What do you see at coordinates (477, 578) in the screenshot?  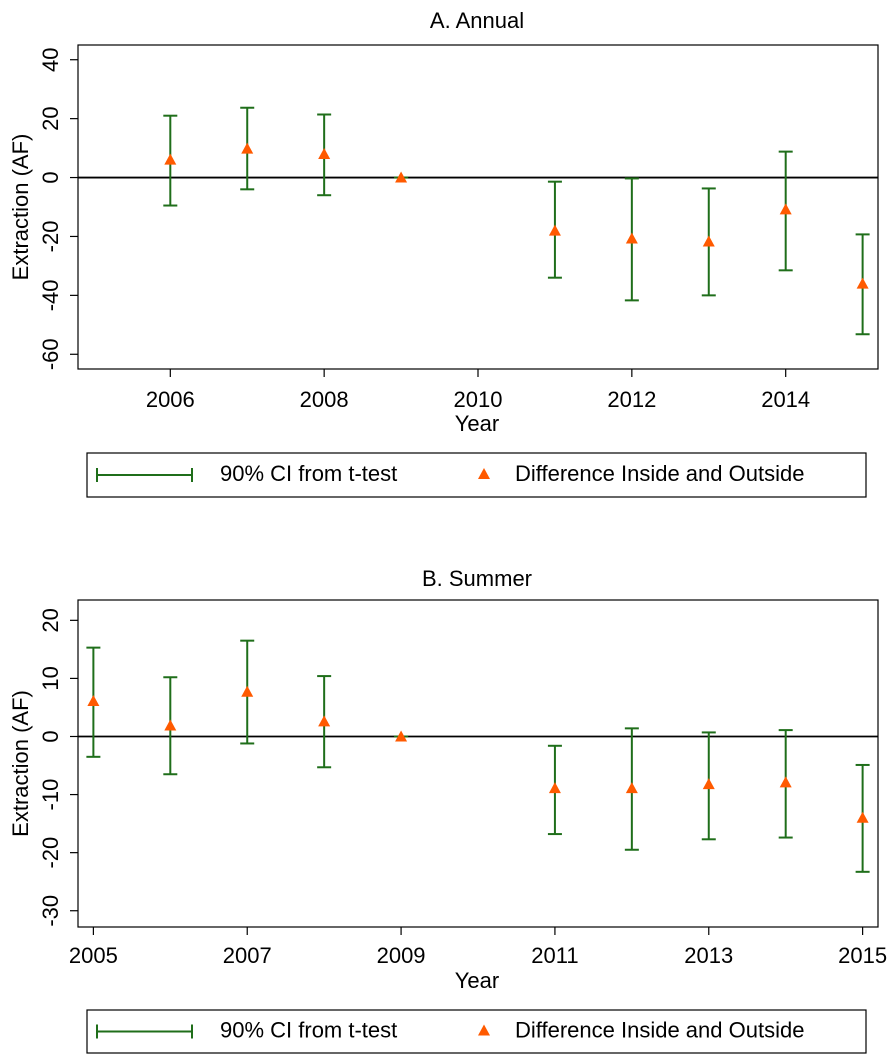 I see `chart-title: B. Summer` at bounding box center [477, 578].